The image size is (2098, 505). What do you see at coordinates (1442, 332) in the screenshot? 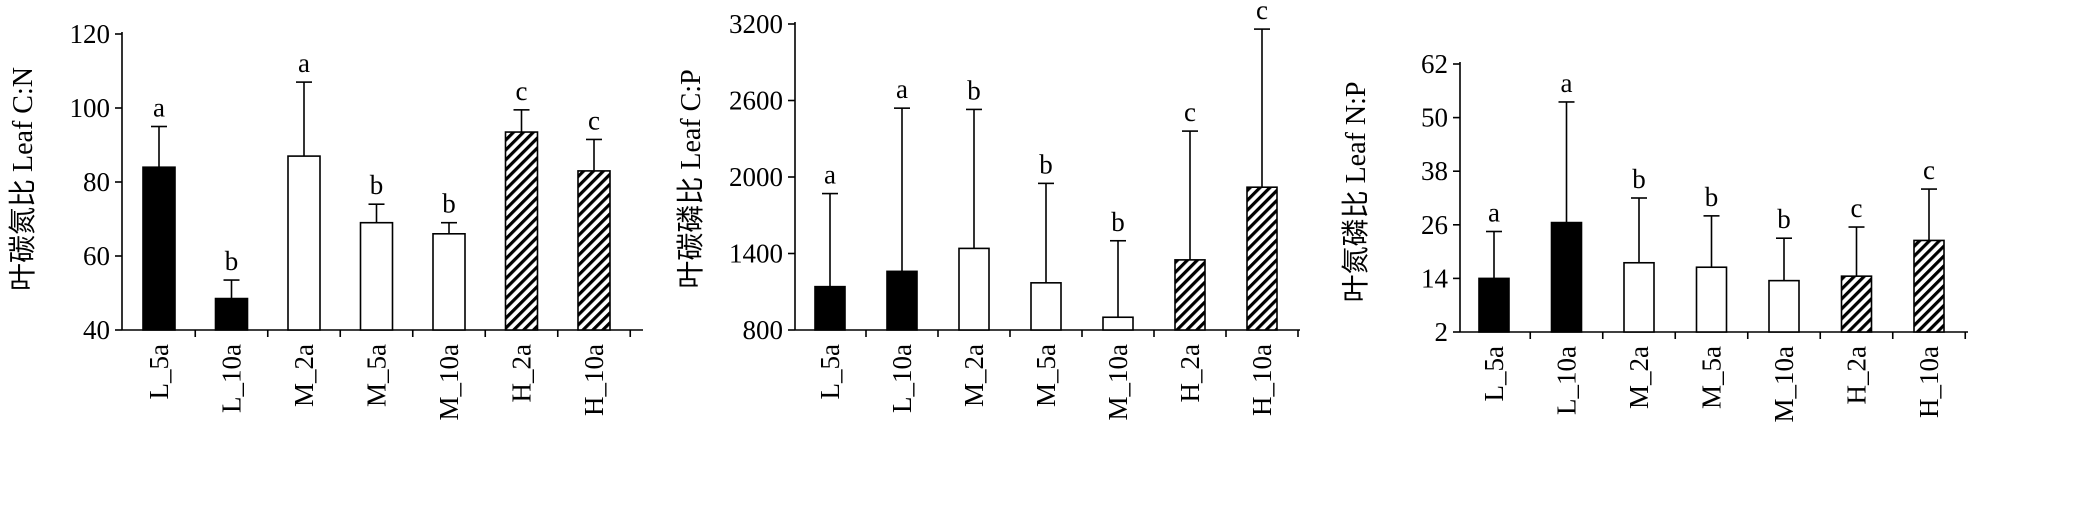
I see `y-tick-label: 2` at bounding box center [1442, 332].